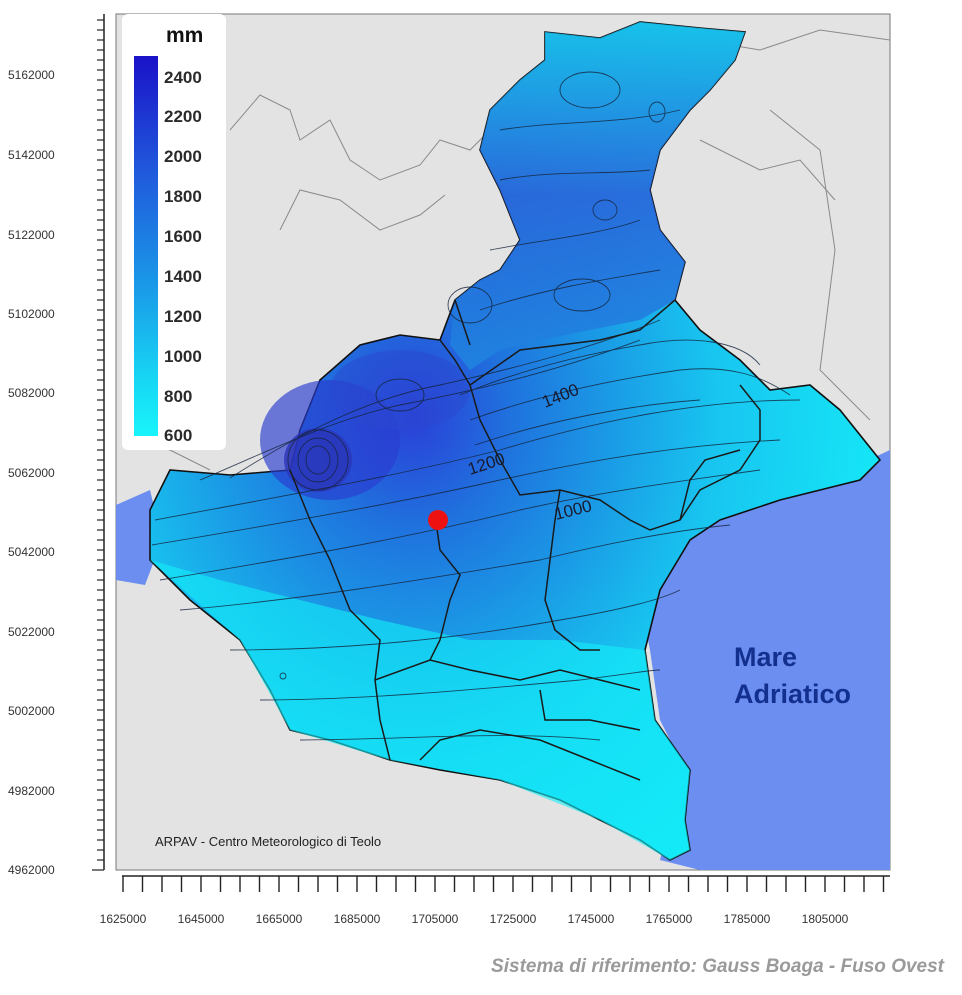 Image resolution: width=962 pixels, height=995 pixels. What do you see at coordinates (183, 316) in the screenshot?
I see `legend-label-1200: 1200` at bounding box center [183, 316].